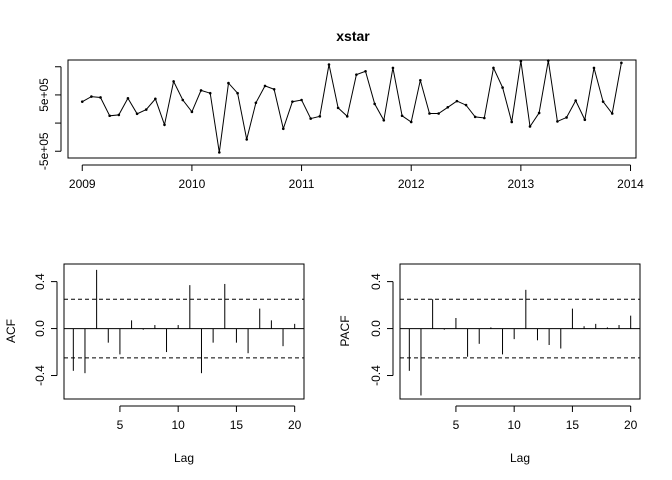  Describe the element at coordinates (184, 321) in the screenshot. I see `acf-bars` at that location.